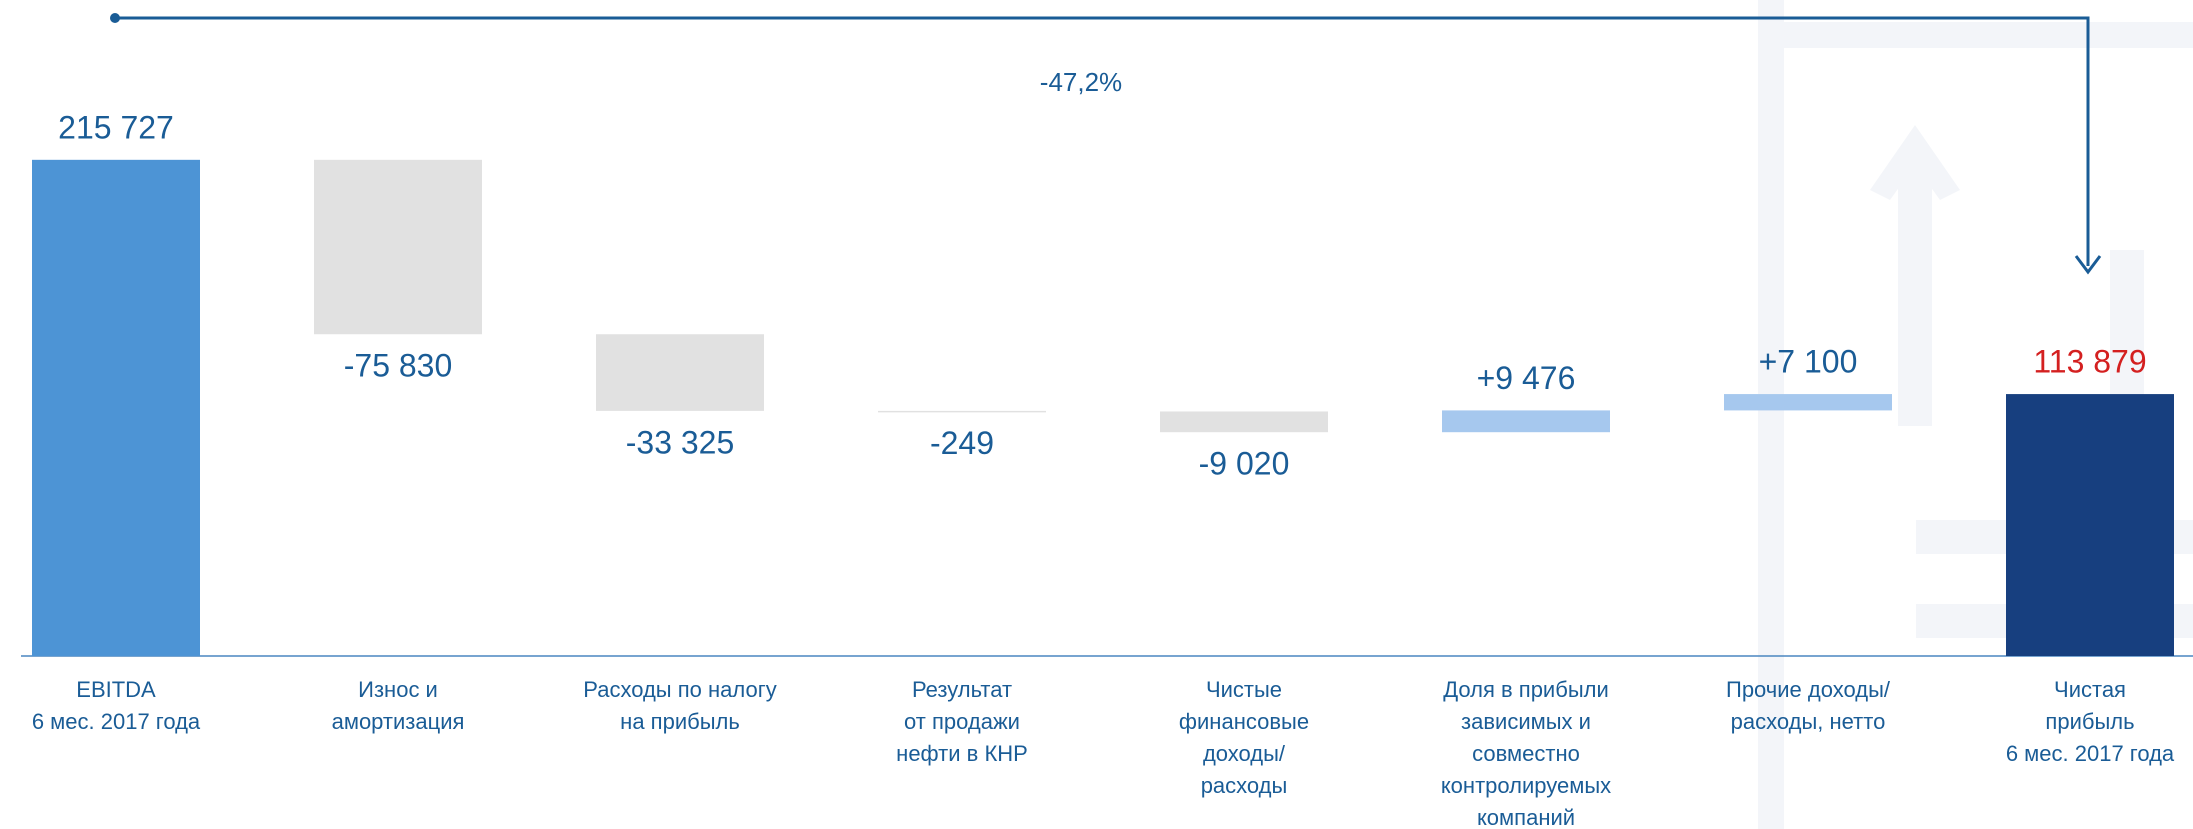 This screenshot has height=829, width=2193. I want to click on annotation: -47,2%, so click(1081, 82).